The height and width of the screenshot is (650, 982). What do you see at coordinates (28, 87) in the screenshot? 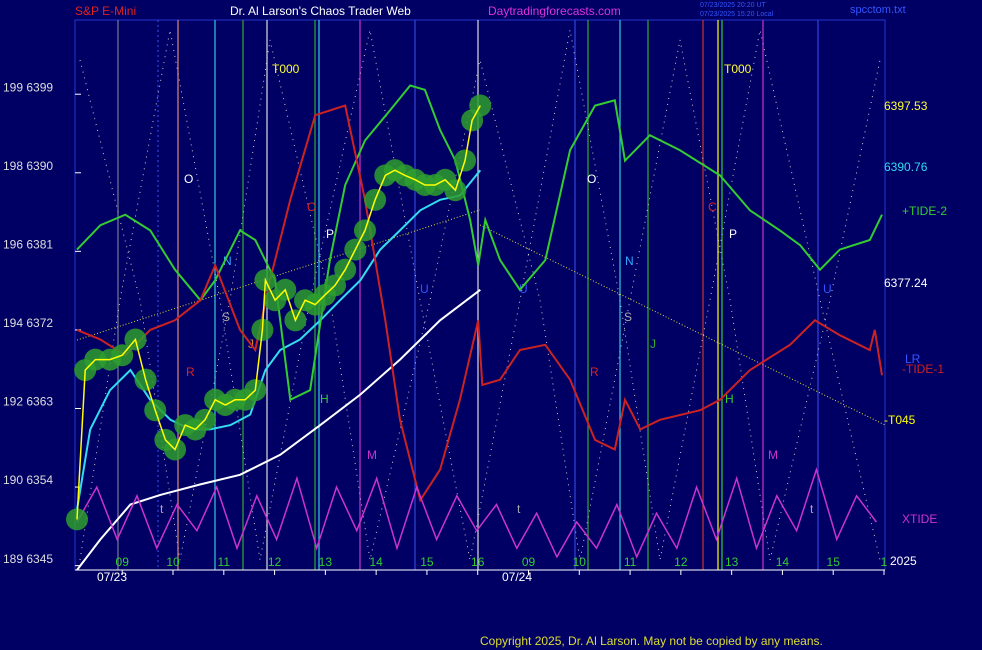
I see `y-tick-label: 199 6399` at bounding box center [28, 87].